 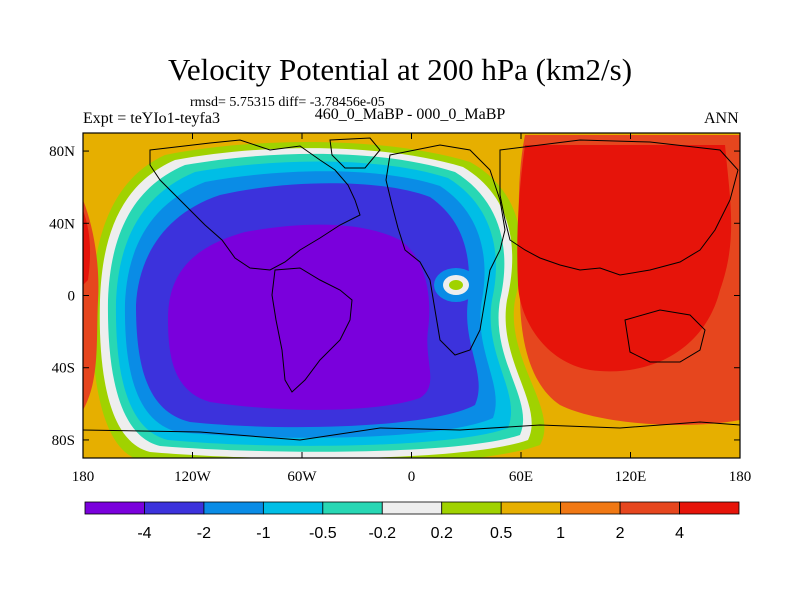 What do you see at coordinates (355, 153) in the screenshot?
I see `greenland-outline` at bounding box center [355, 153].